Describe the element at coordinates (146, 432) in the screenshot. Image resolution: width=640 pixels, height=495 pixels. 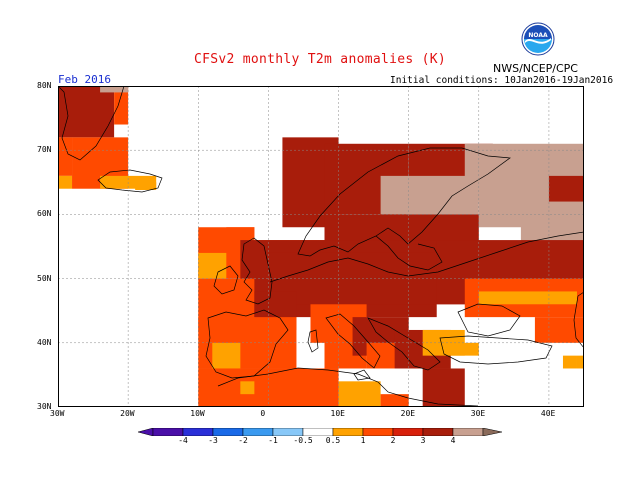
I see `colorbar-arrow-left` at that location.